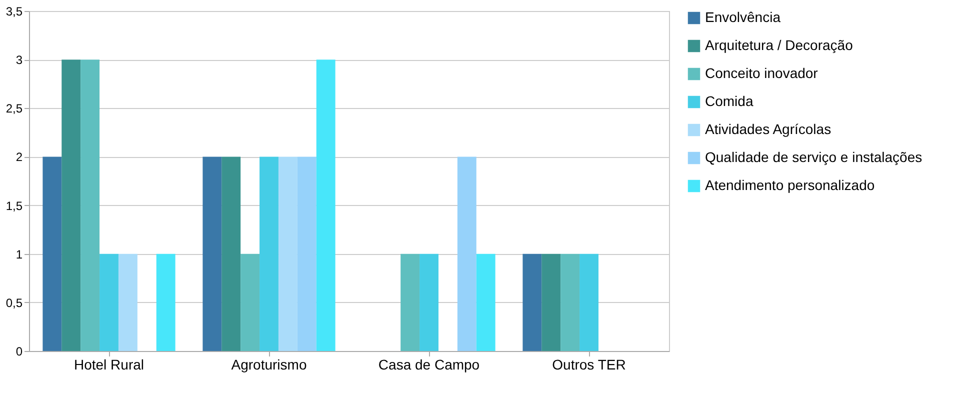  I want to click on x-tick-label: Casa de Campo, so click(429, 364).